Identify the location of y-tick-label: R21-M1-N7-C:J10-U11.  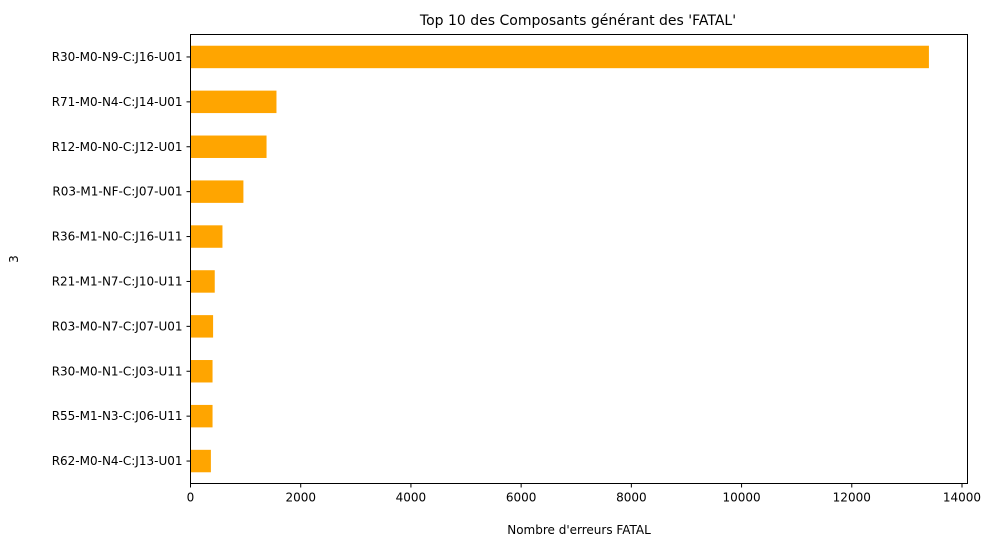
(117, 281).